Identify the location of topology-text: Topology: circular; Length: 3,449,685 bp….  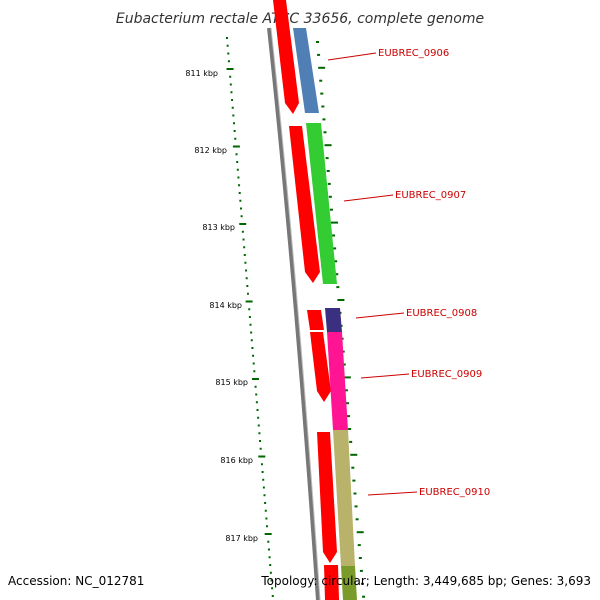
(426, 581).